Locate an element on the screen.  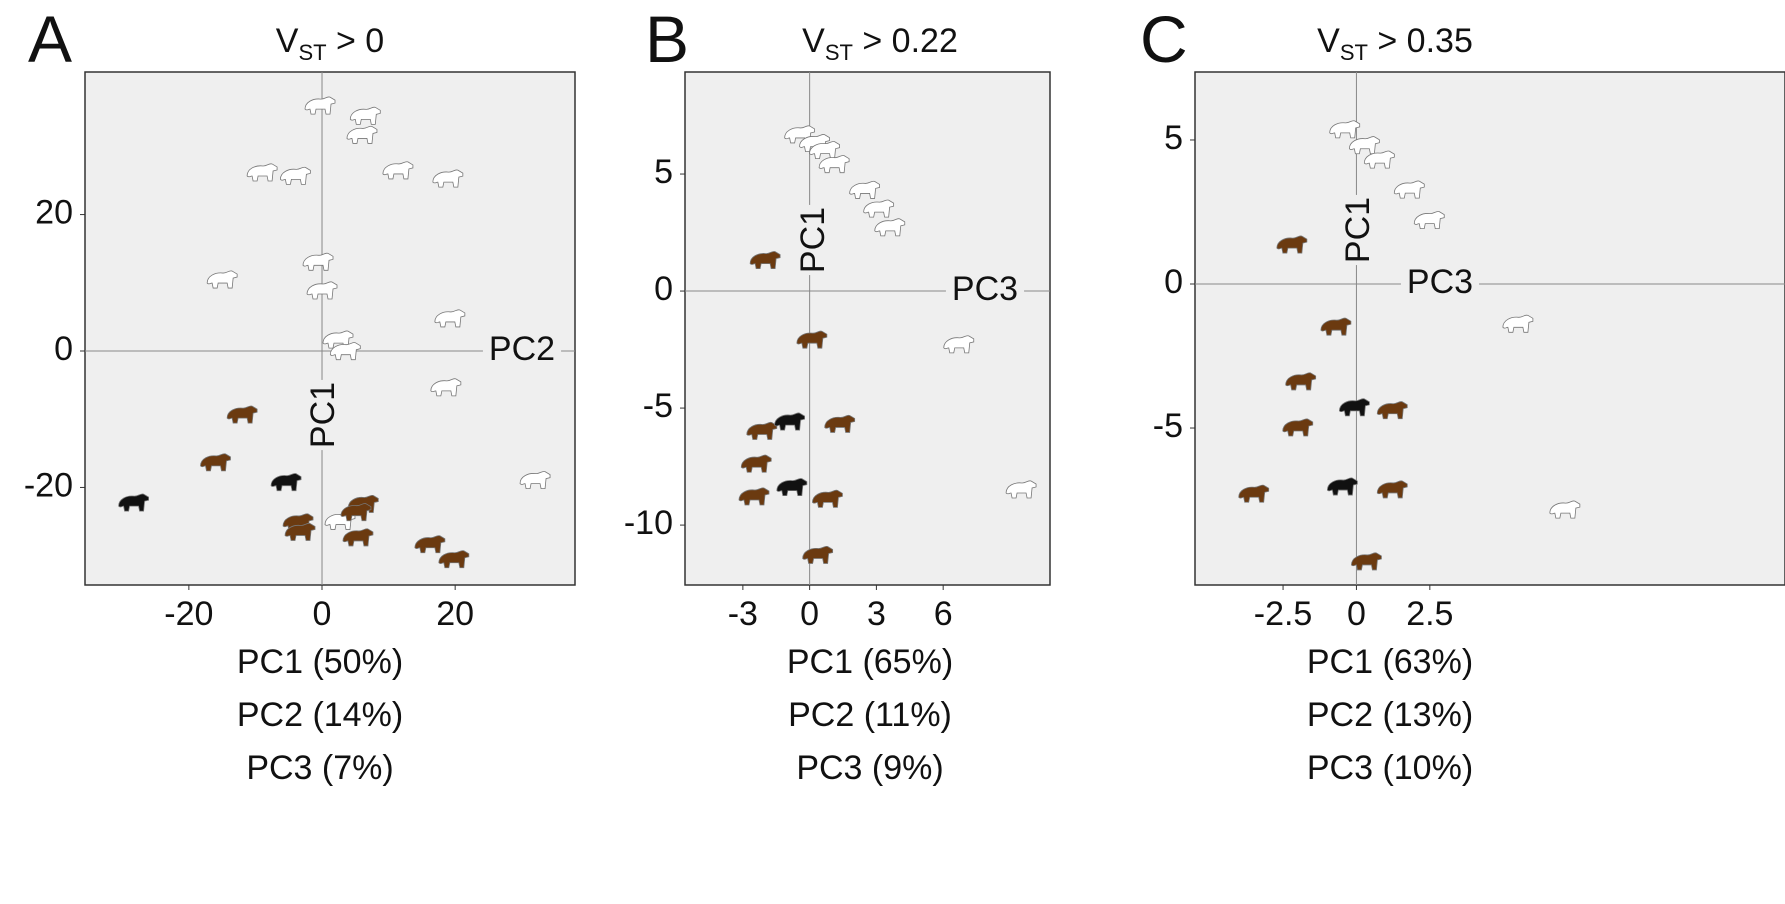
y-tick-label: -10 is located at coordinates (648, 523).